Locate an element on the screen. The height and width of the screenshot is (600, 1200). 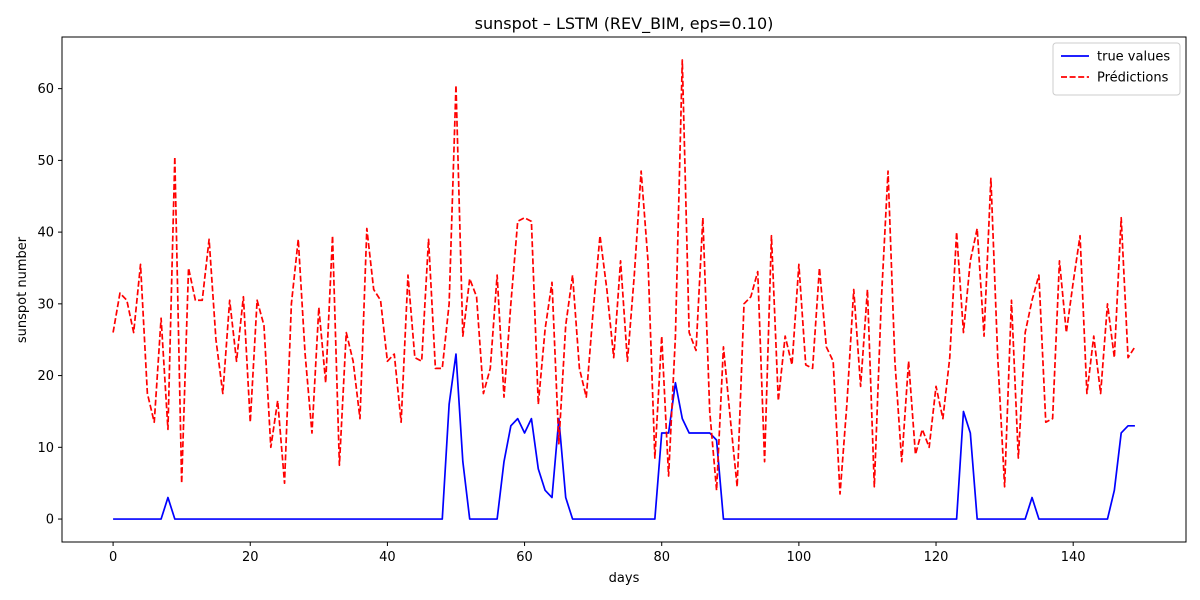
x-tick-label: 0 is located at coordinates (113, 557).